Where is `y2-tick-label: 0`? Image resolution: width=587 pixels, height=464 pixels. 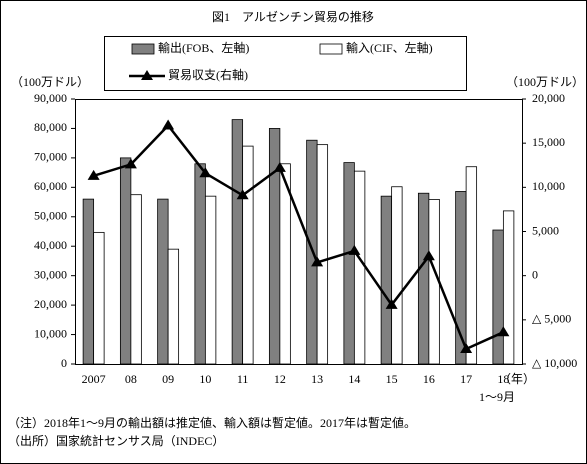 y2-tick-label: 0 is located at coordinates (535, 274).